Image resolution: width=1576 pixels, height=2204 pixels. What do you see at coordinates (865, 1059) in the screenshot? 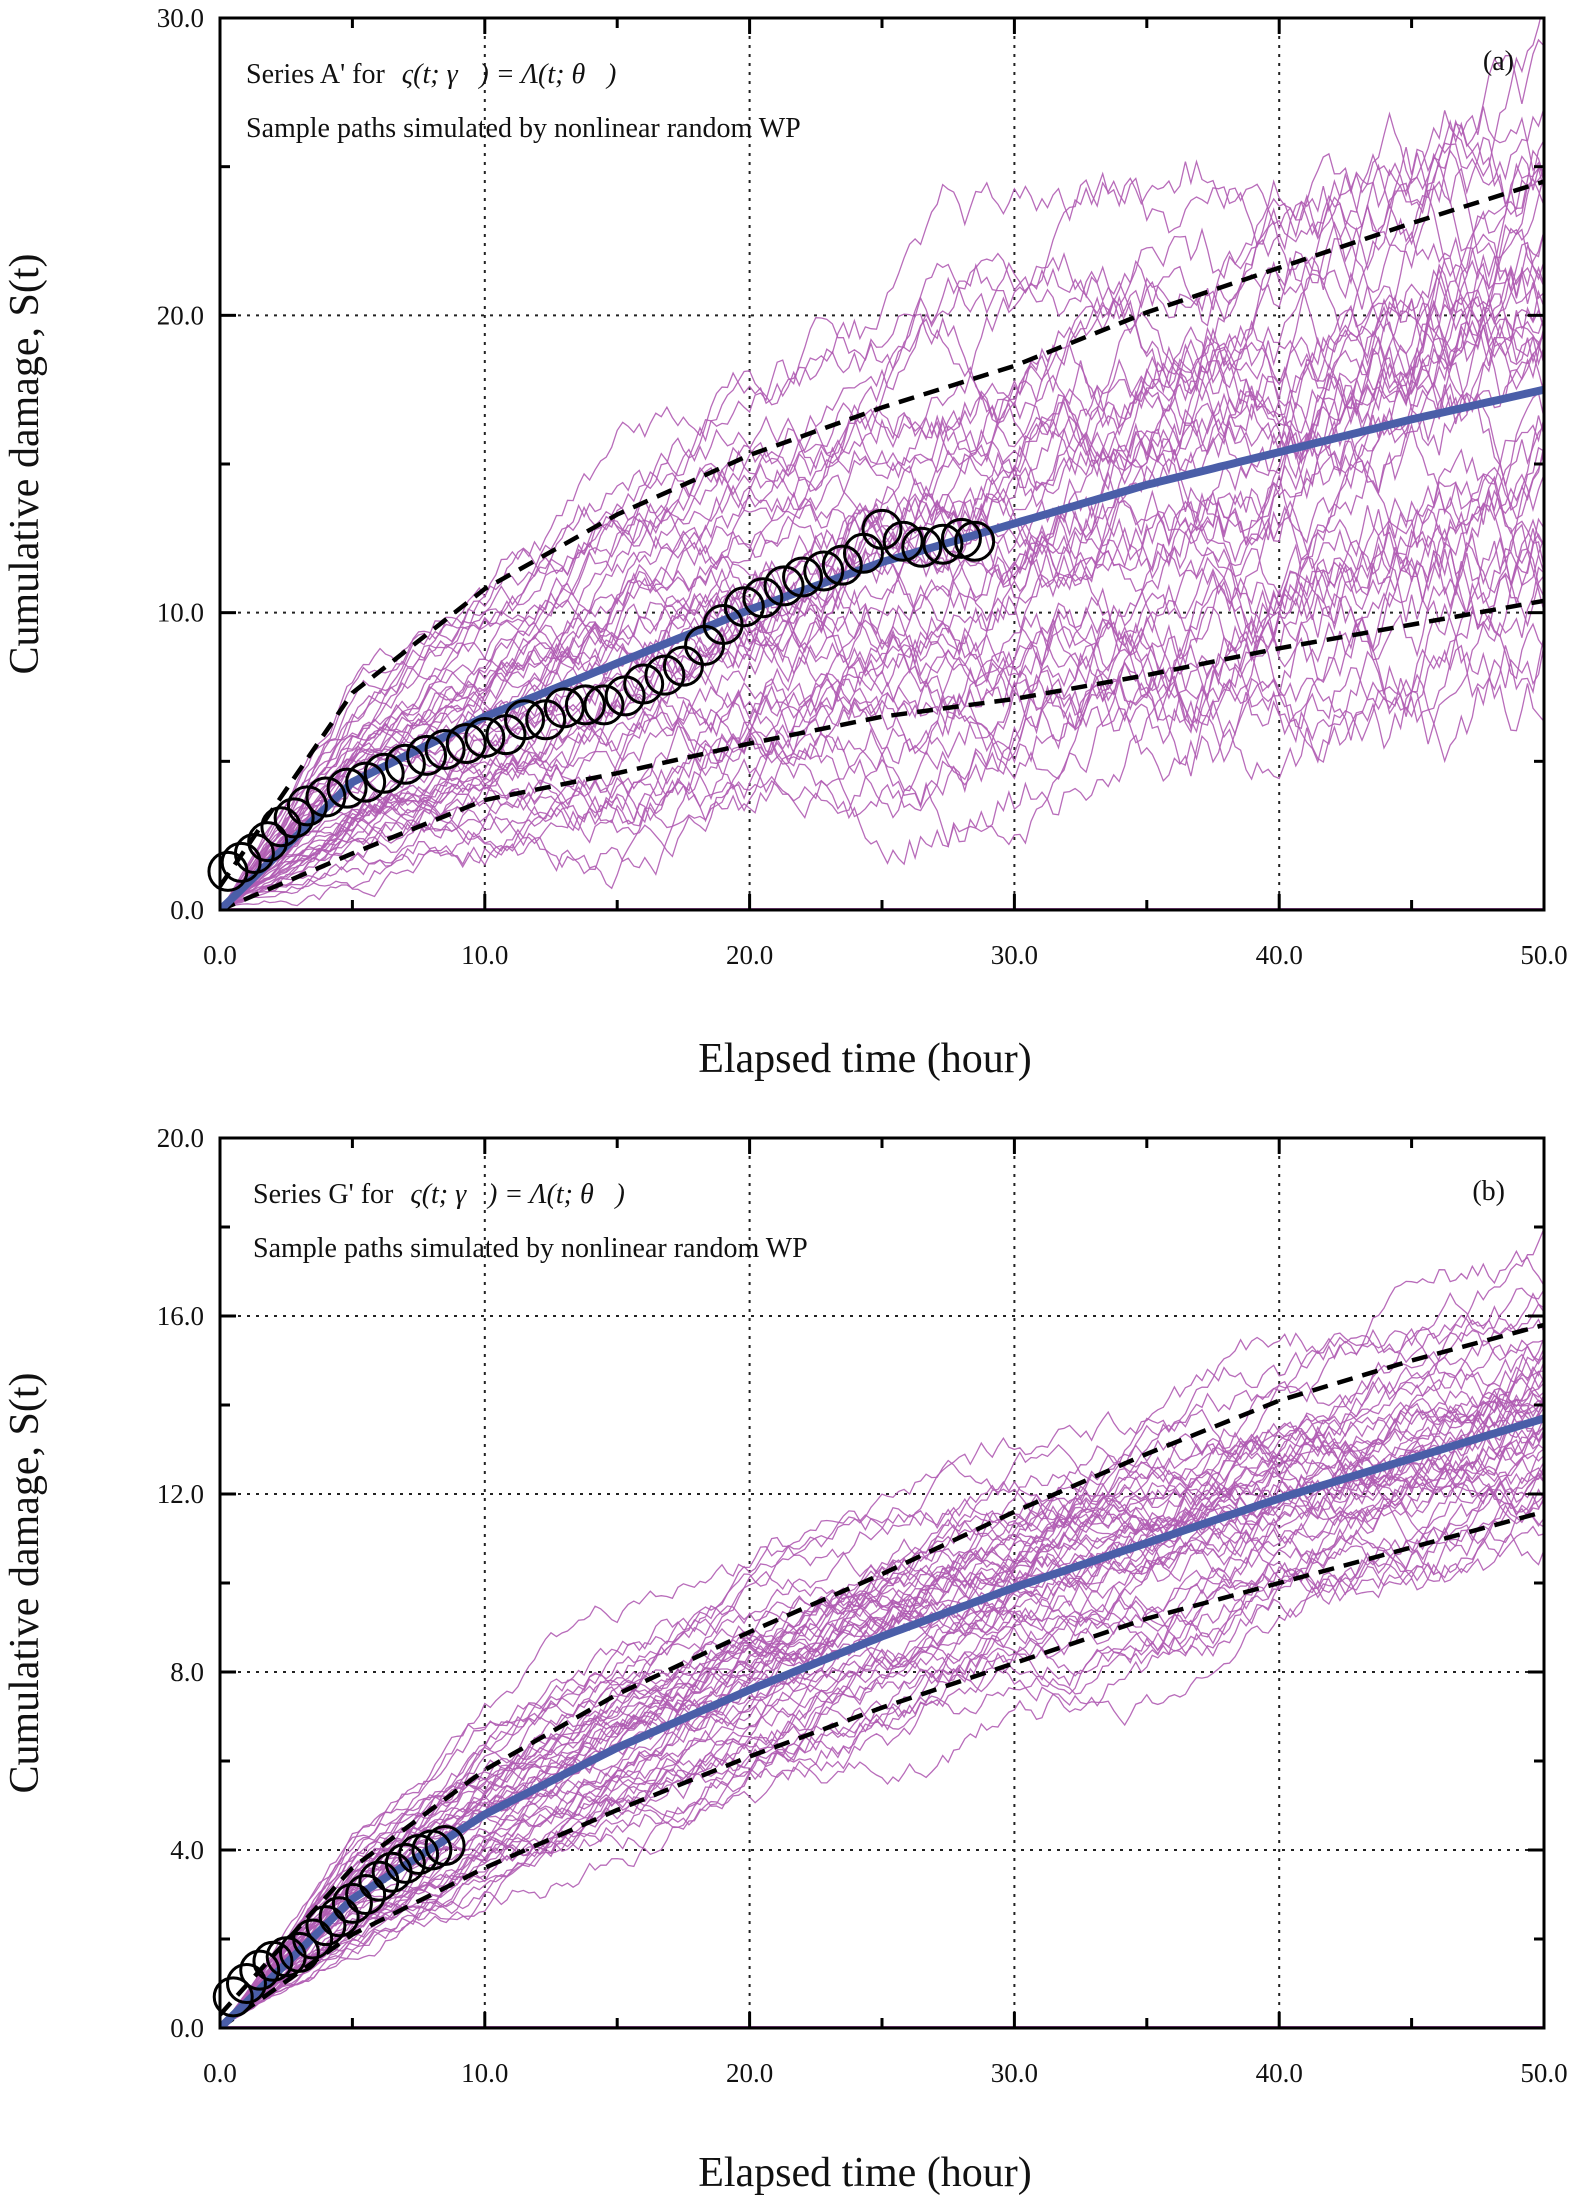
I see `x-axis-title: Elapsed time (hour)` at bounding box center [865, 1059].